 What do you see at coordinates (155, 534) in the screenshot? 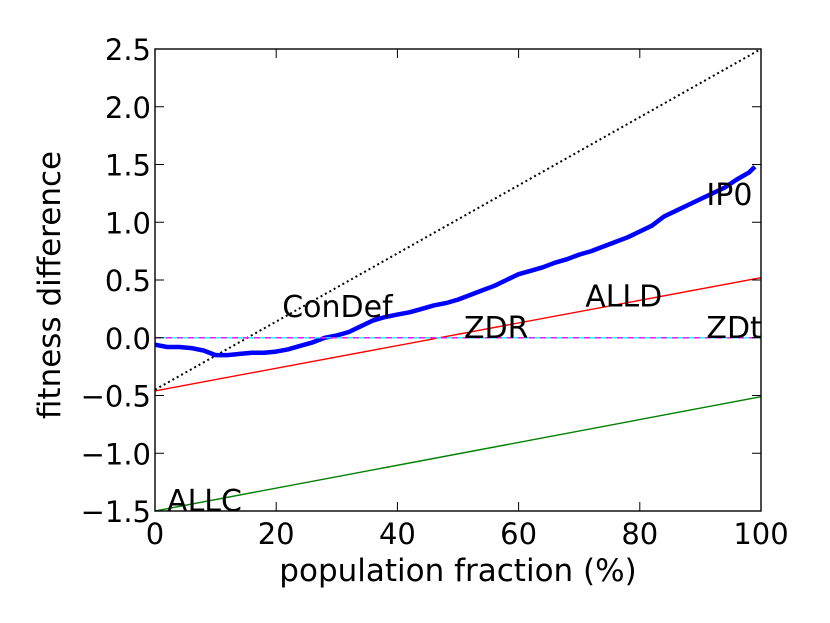
I see `x-tick-label: 0` at bounding box center [155, 534].